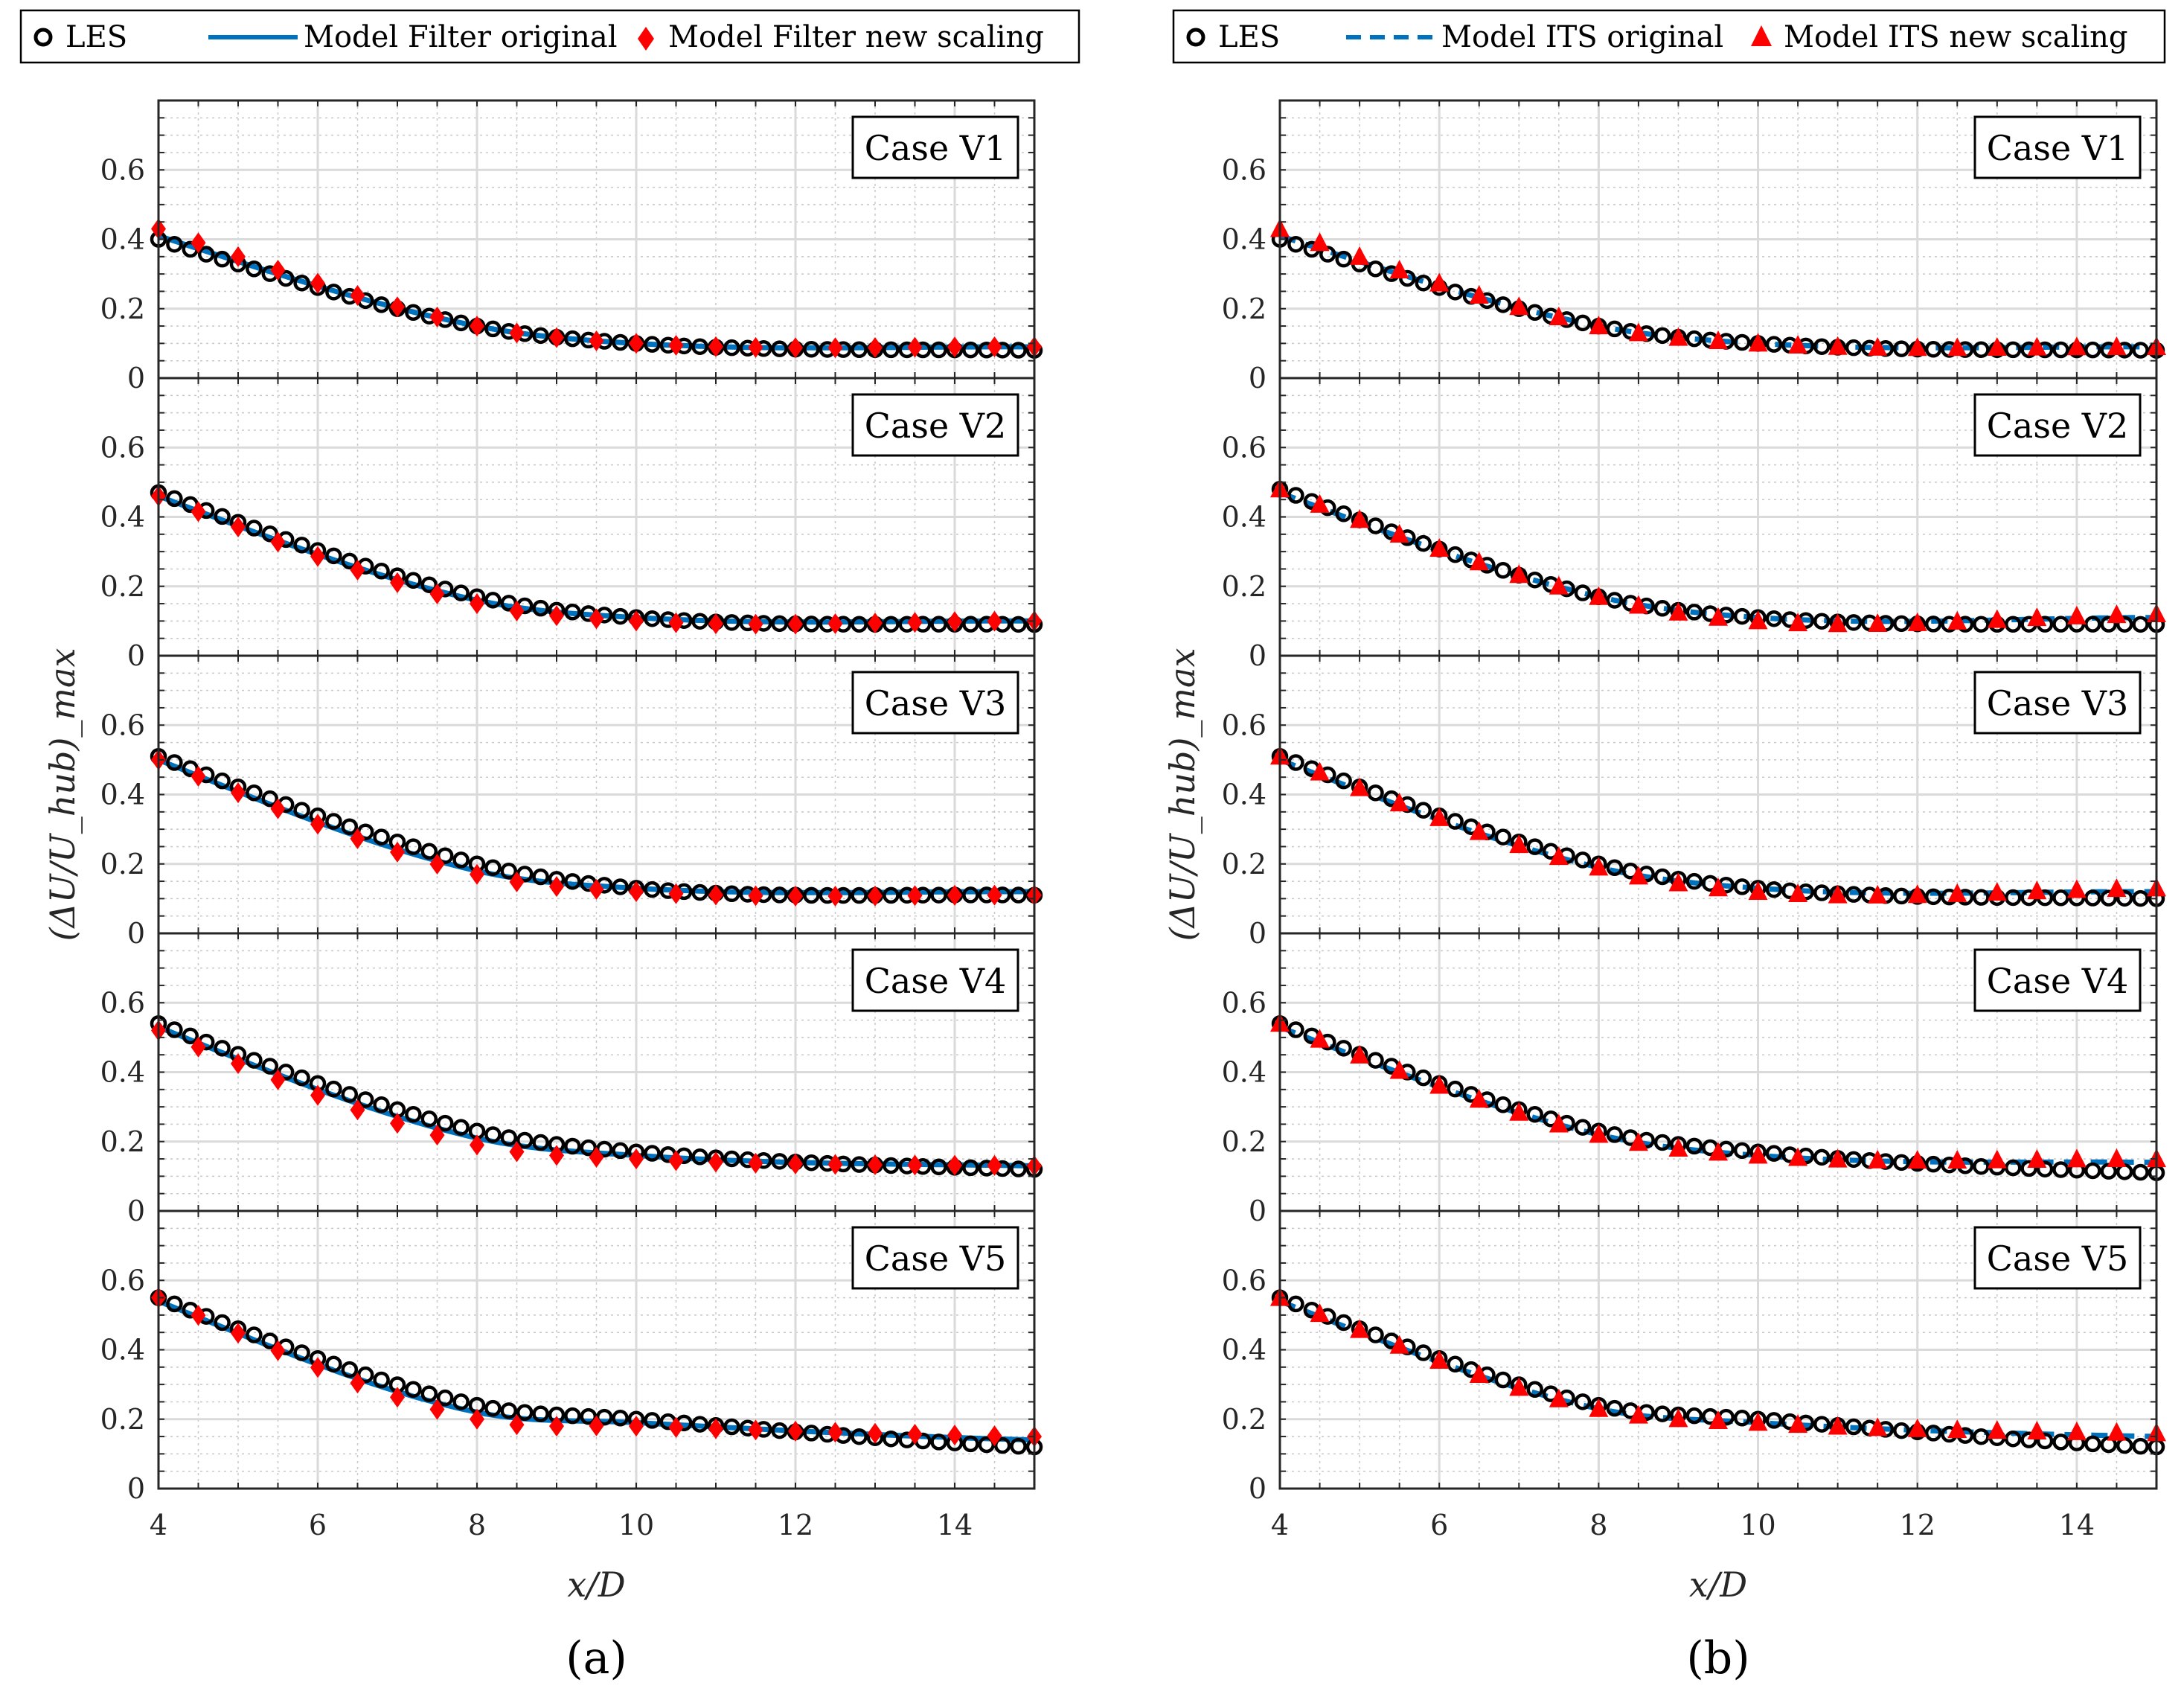 Image resolution: width=2184 pixels, height=1694 pixels. Describe the element at coordinates (1956, 37) in the screenshot. I see `legend-scaled-label: Model ITS new scaling` at that location.